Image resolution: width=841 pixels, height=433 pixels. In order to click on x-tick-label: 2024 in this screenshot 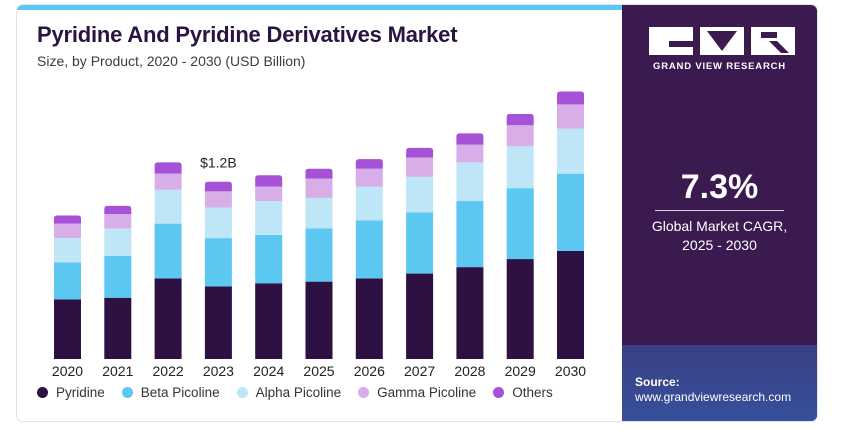, I will do `click(268, 371)`.